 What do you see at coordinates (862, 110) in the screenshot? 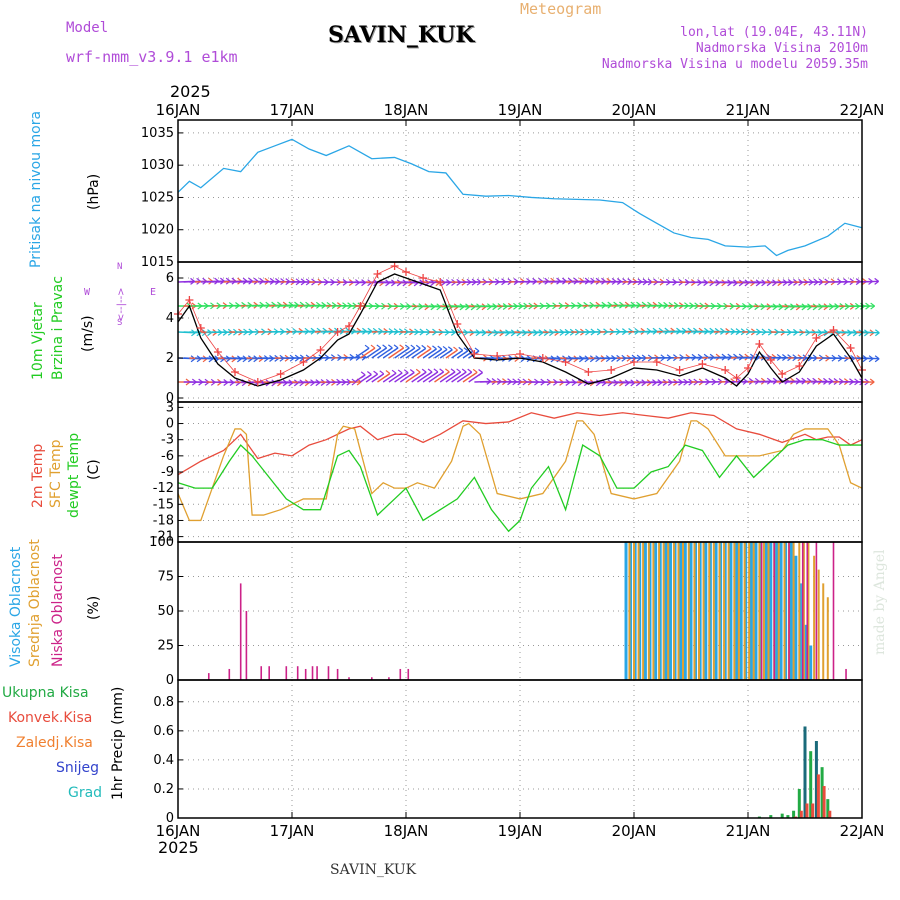
I see `x-tick-label-top: 22JAN` at bounding box center [862, 110].